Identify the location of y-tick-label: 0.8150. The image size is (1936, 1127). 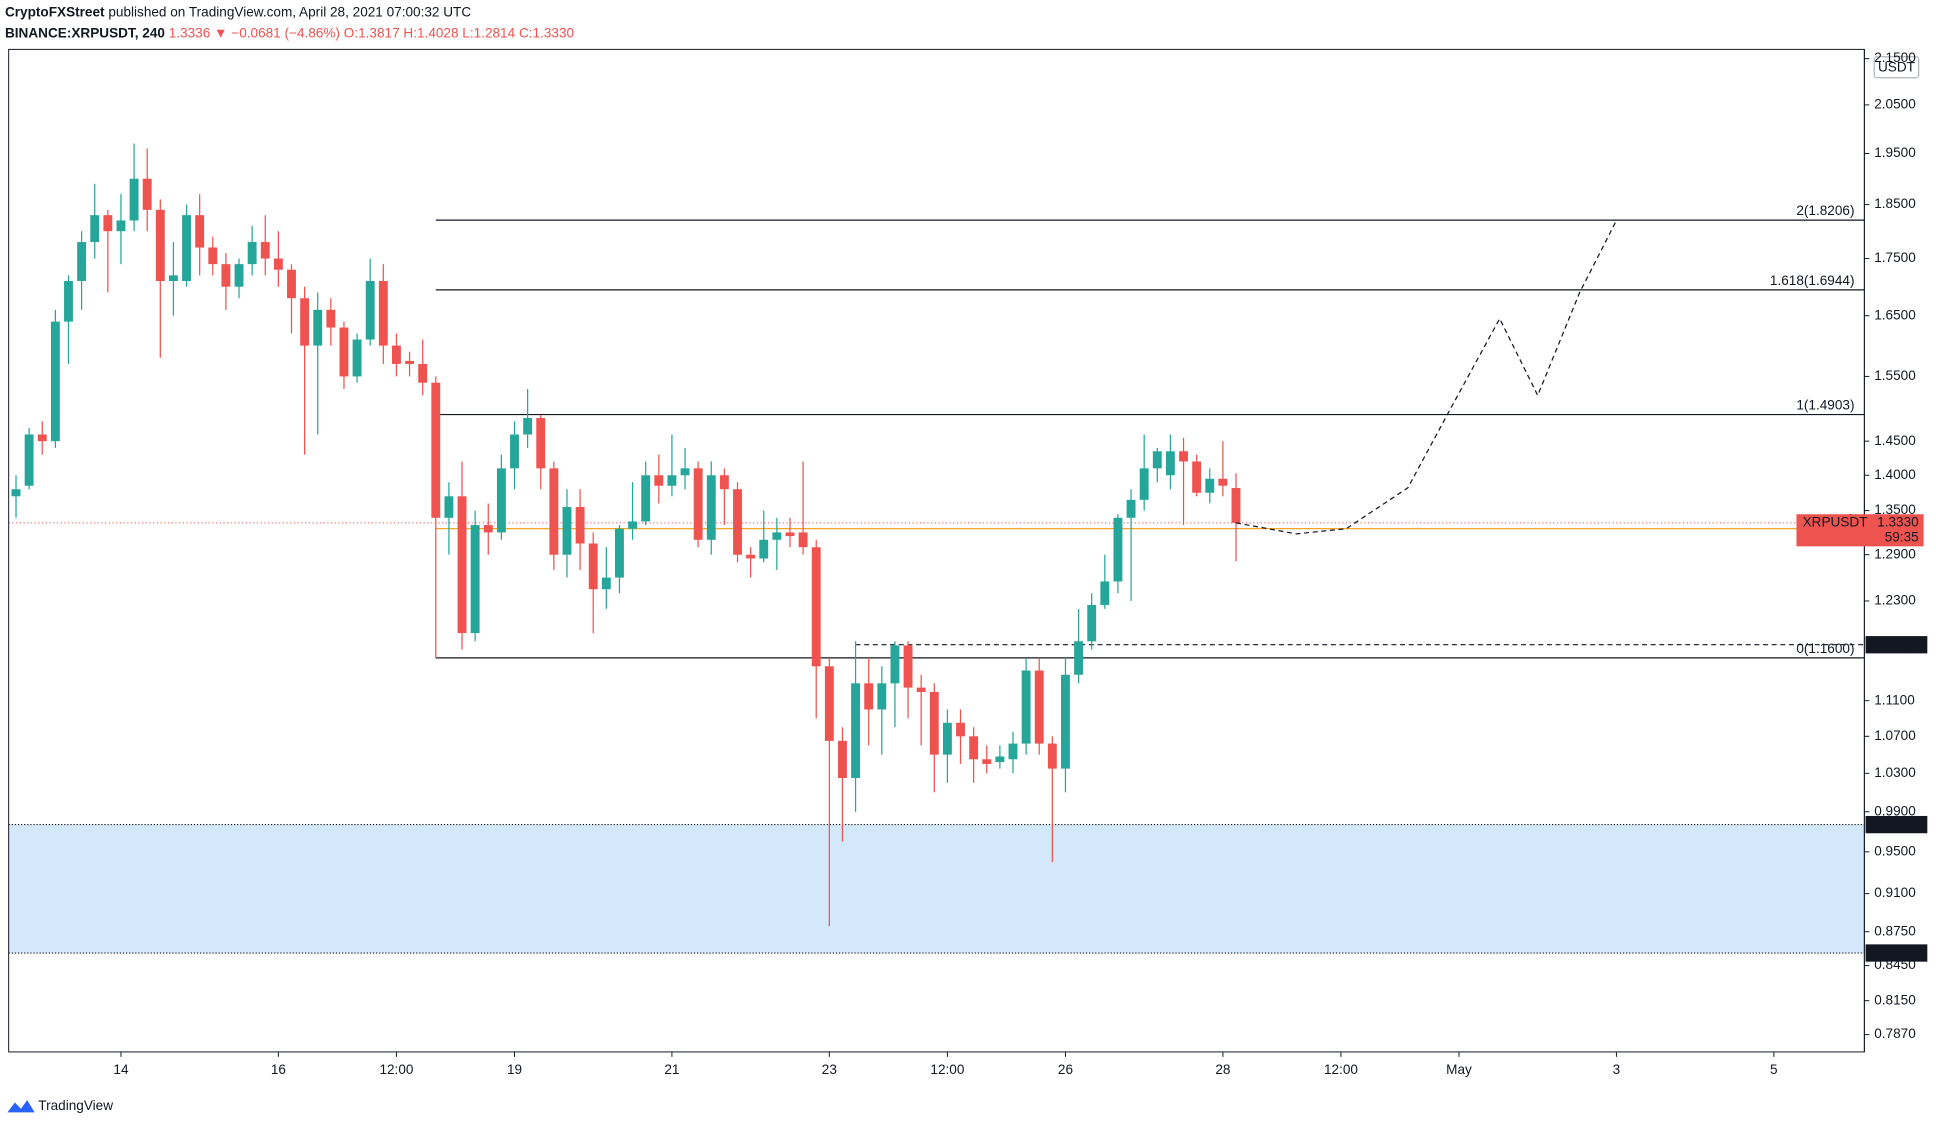
(1895, 999).